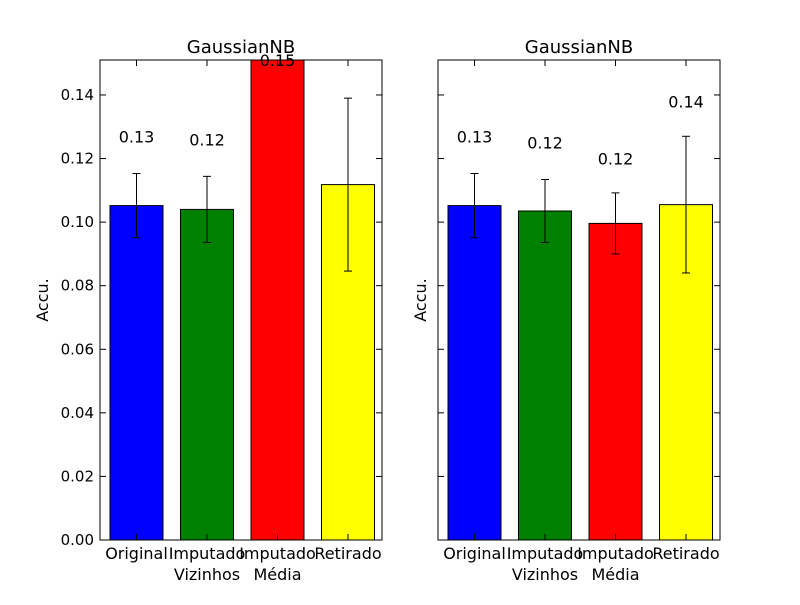  I want to click on y-axis-label-1: Accu., so click(42, 299).